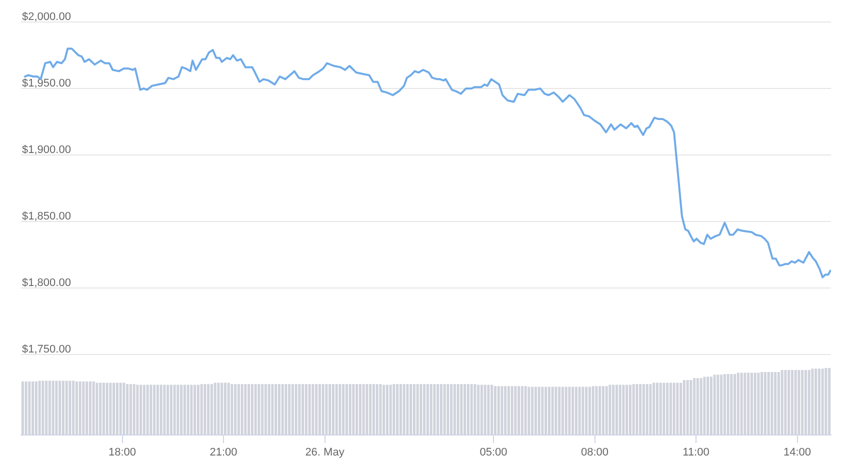  What do you see at coordinates (46, 282) in the screenshot?
I see `y-tick-label: $1,800.00` at bounding box center [46, 282].